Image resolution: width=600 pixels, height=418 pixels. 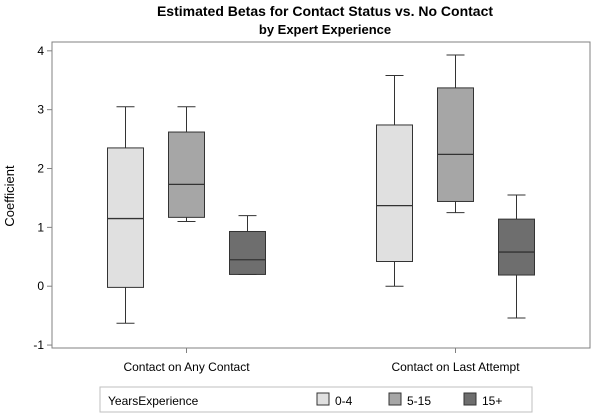 What do you see at coordinates (40, 286) in the screenshot?
I see `y-tick-label: 0` at bounding box center [40, 286].